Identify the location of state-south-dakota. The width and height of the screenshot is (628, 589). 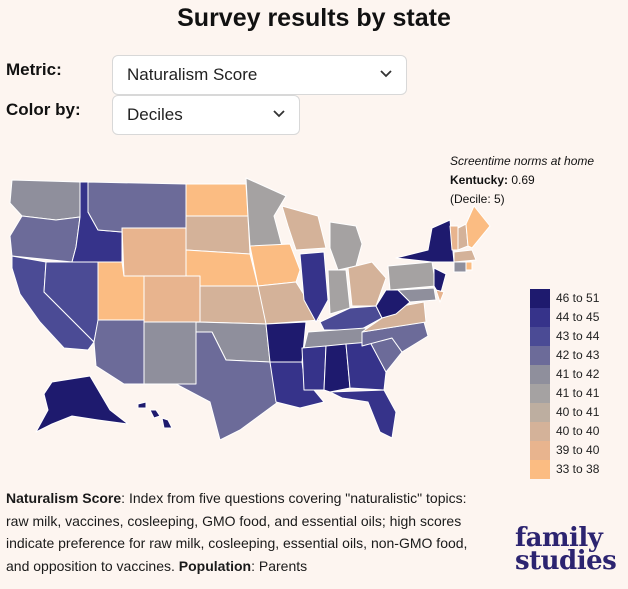
(218, 235).